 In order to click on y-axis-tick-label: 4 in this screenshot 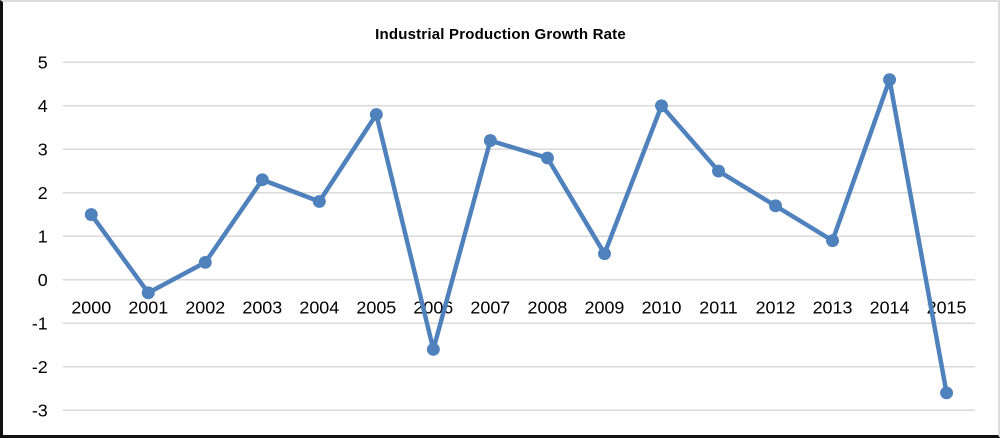, I will do `click(43, 106)`.